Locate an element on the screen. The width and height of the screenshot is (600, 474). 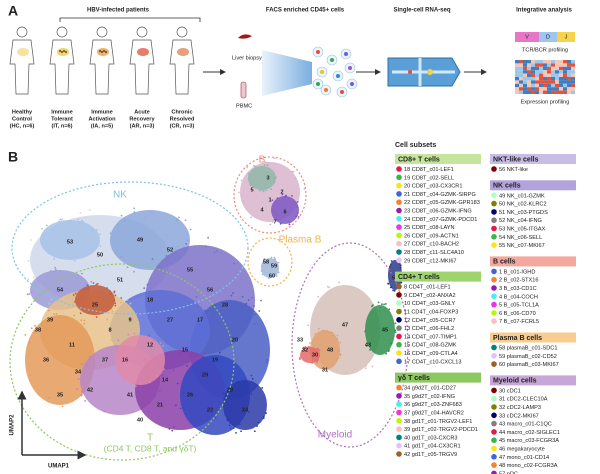
cluster-label: 24 is located at coordinates (245, 410).